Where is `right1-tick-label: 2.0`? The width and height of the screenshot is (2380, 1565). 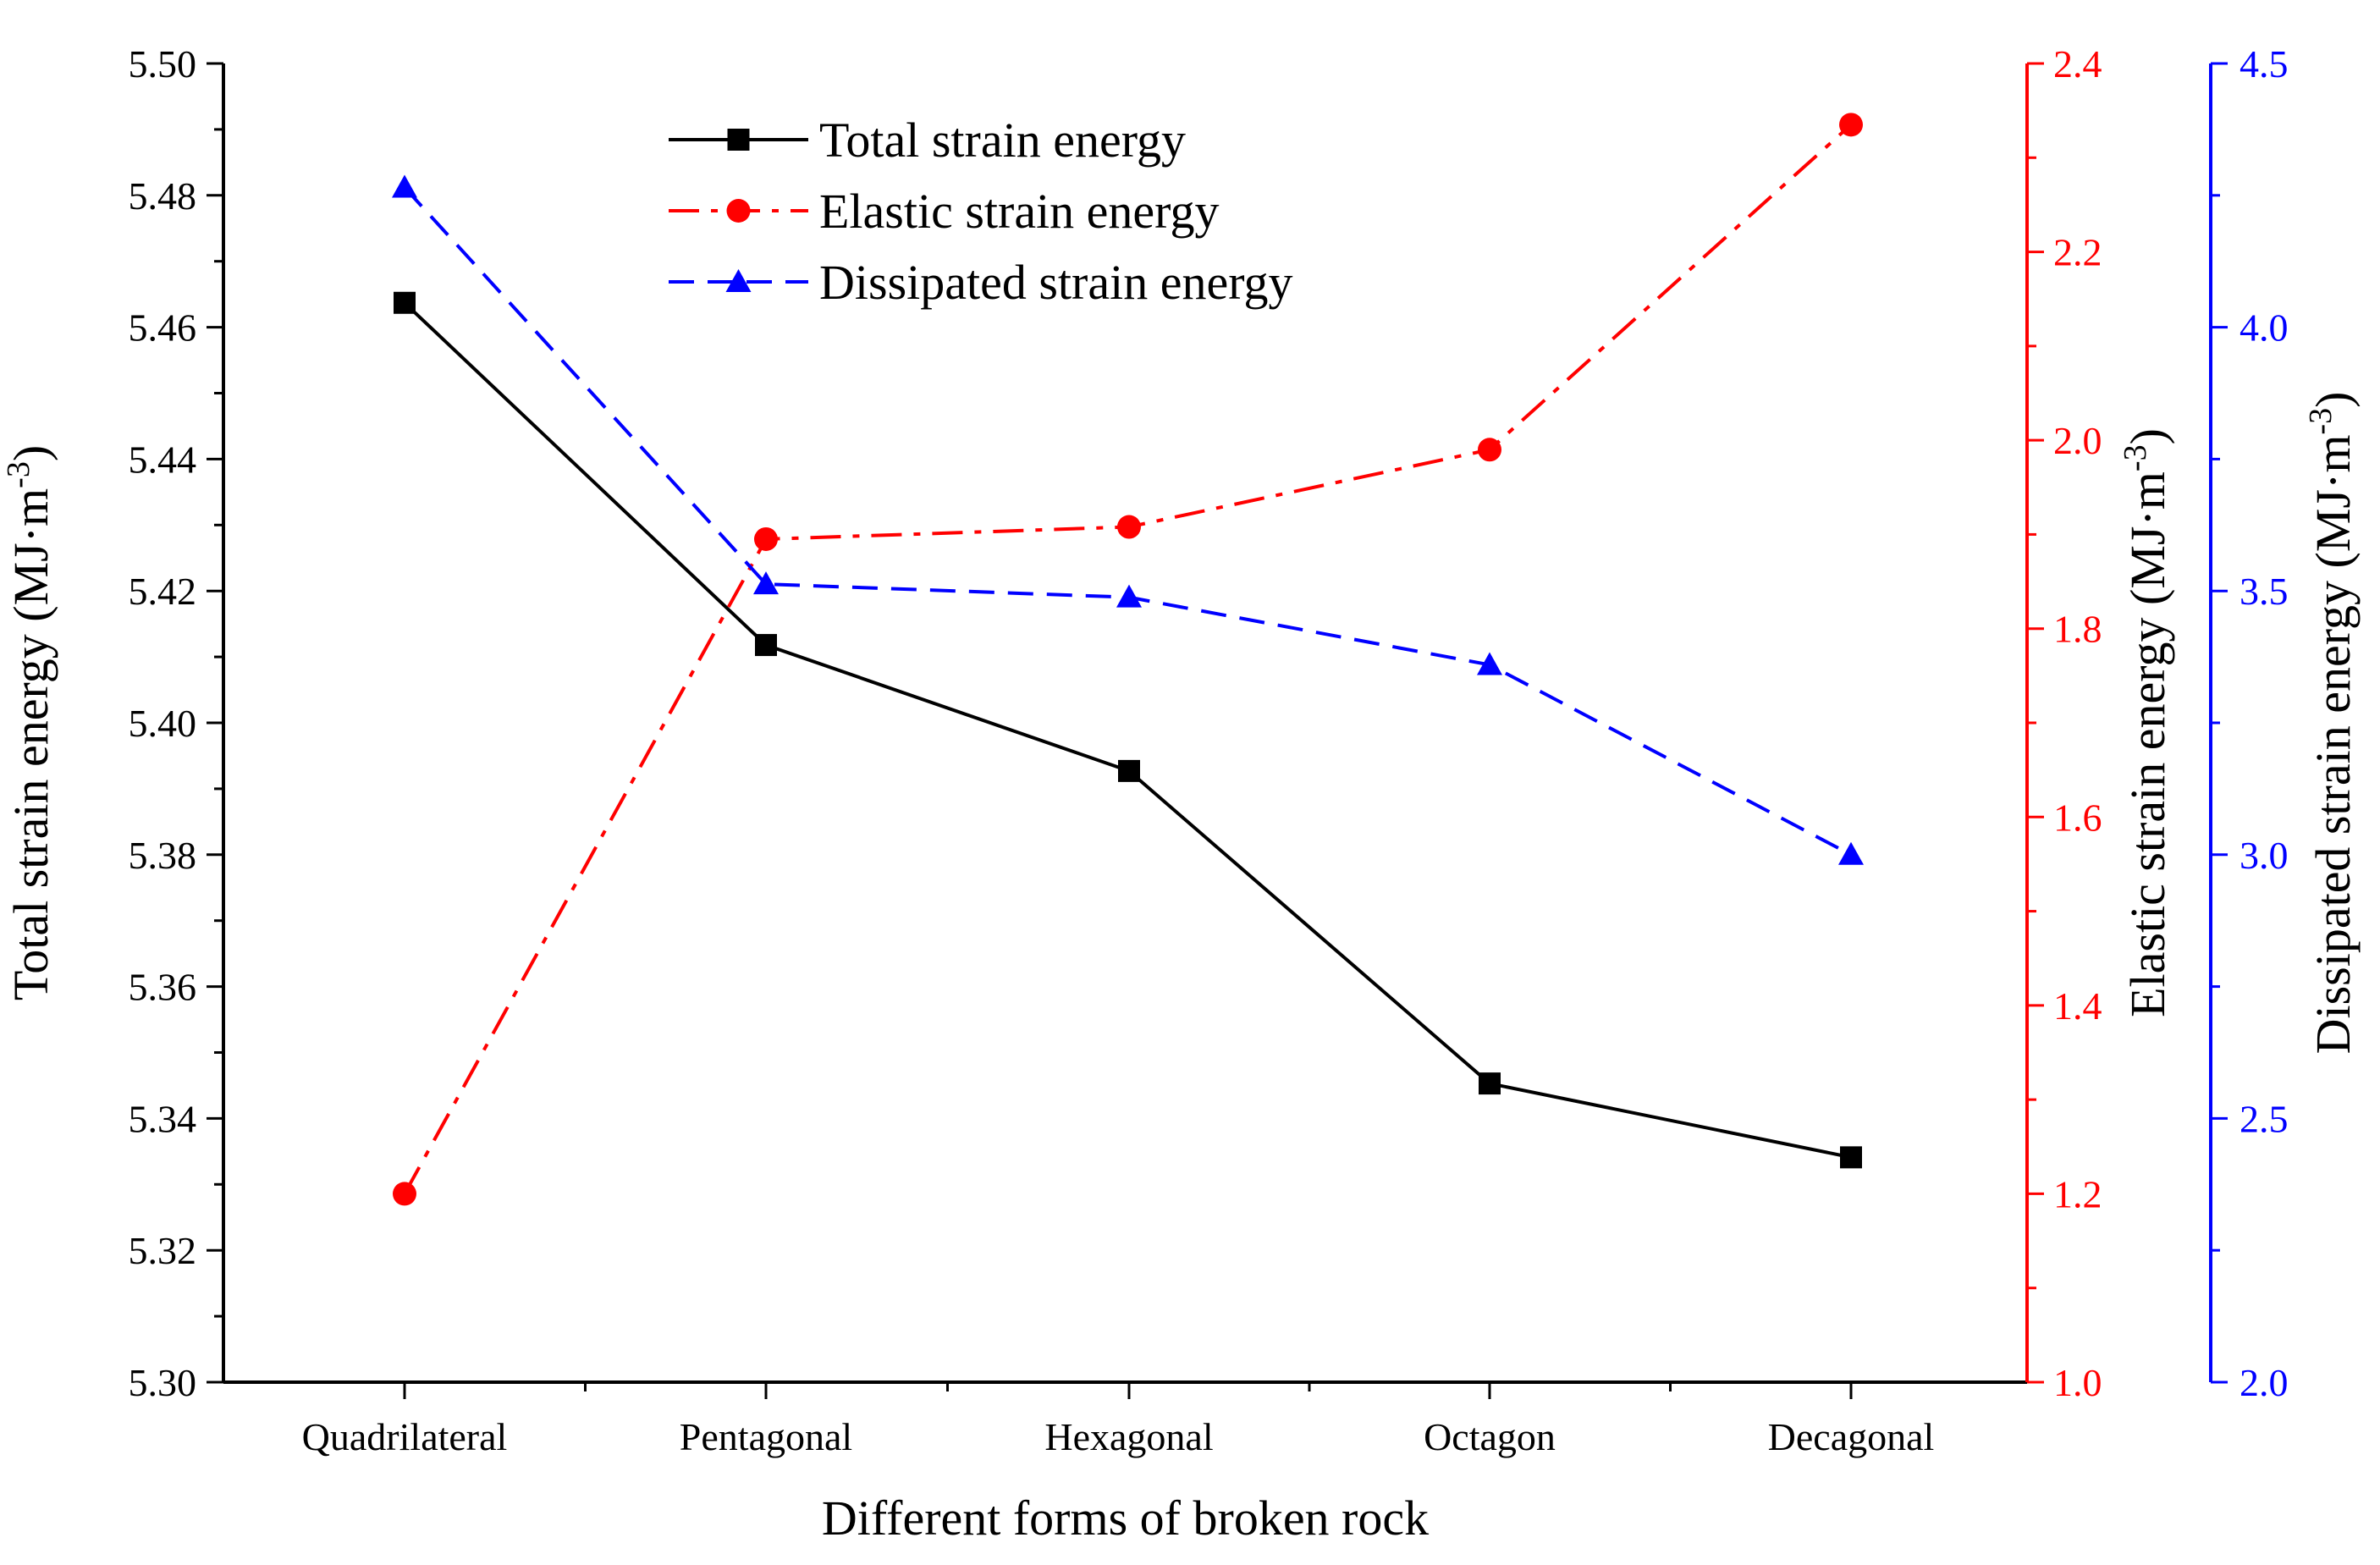
right1-tick-label: 2.0 is located at coordinates (2077, 441).